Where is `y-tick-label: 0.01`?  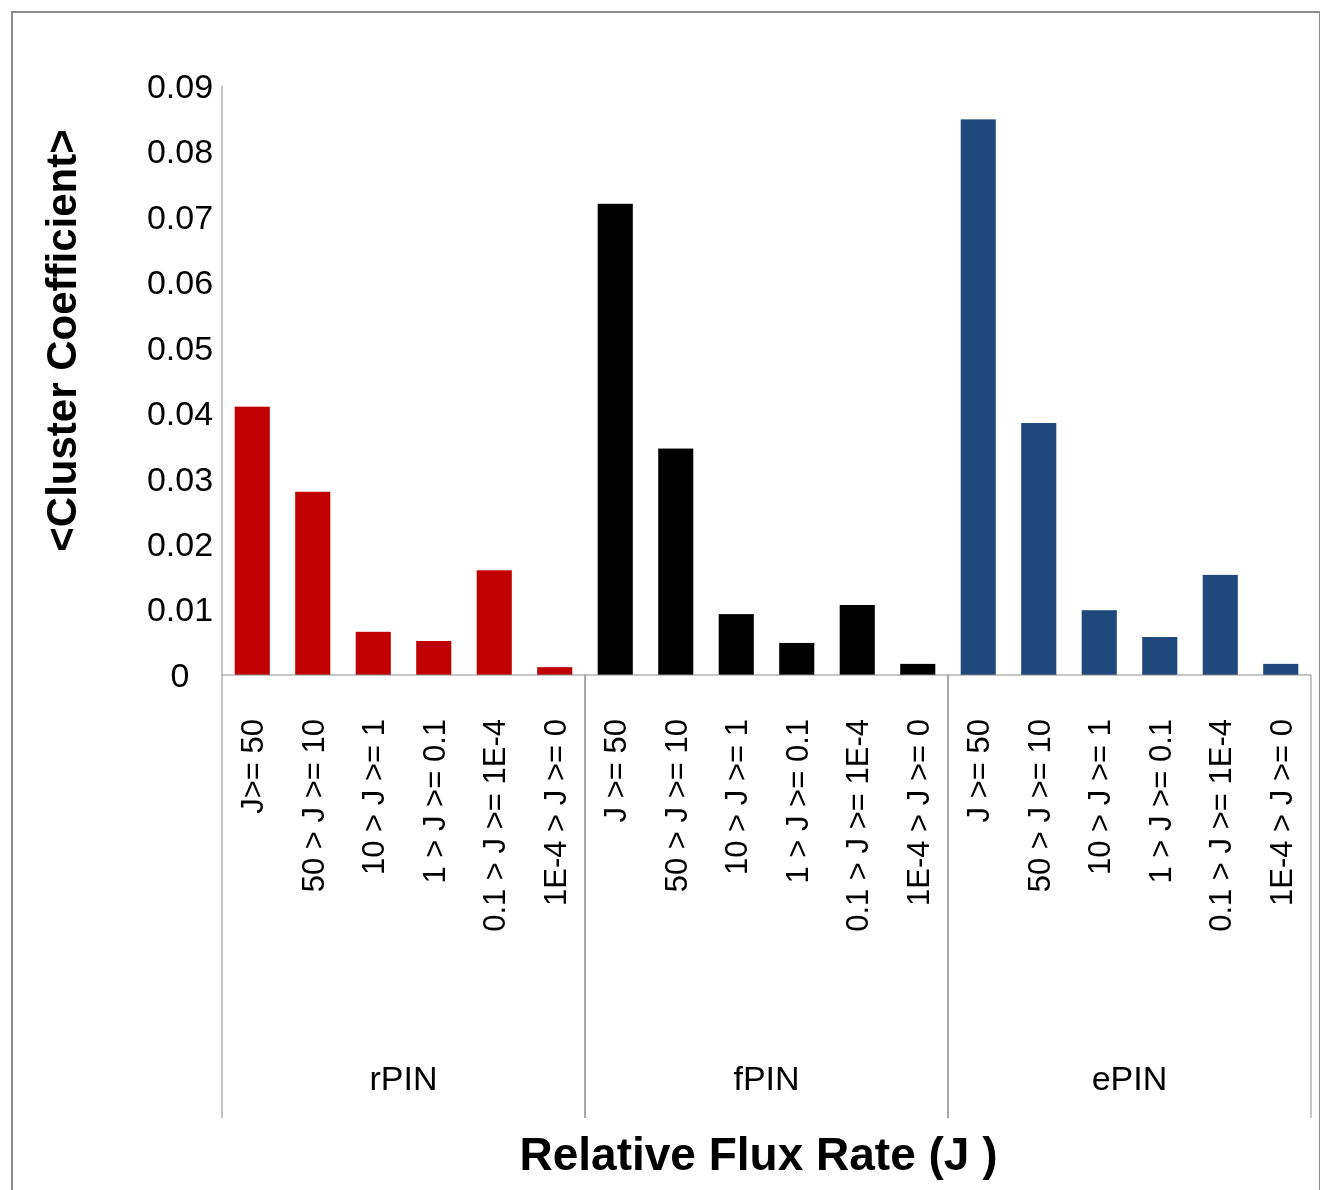
y-tick-label: 0.01 is located at coordinates (180, 609).